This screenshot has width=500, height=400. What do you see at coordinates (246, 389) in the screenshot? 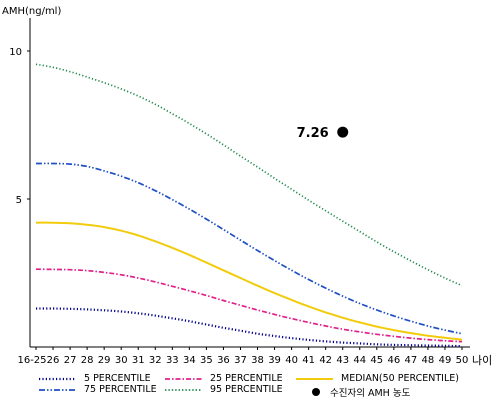
I see `legend-label-p95: 95 PERCENTILE` at bounding box center [246, 389].